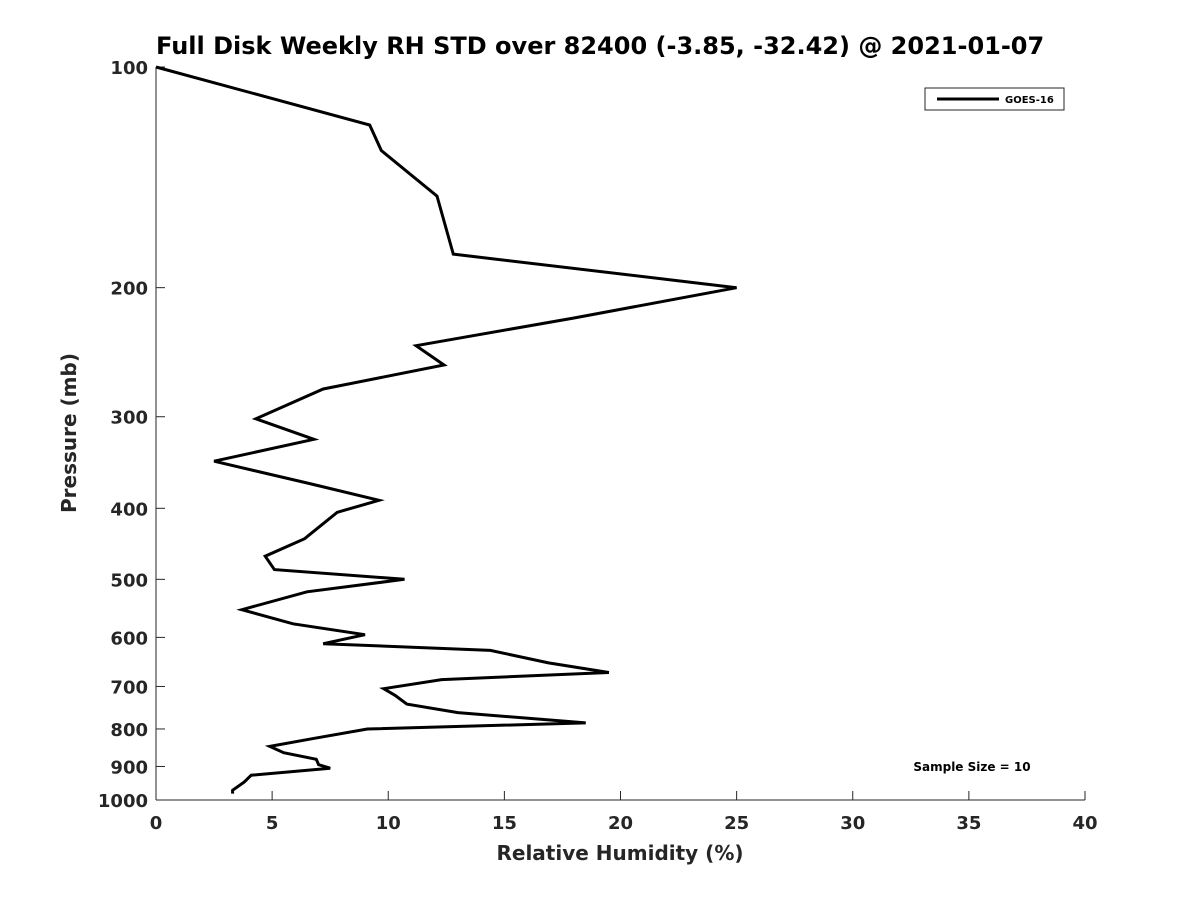 The width and height of the screenshot is (1200, 900). What do you see at coordinates (624, 812) in the screenshot?
I see `x-axis-ticks: 0 5 10 15 20 25 30 35 40` at bounding box center [624, 812].